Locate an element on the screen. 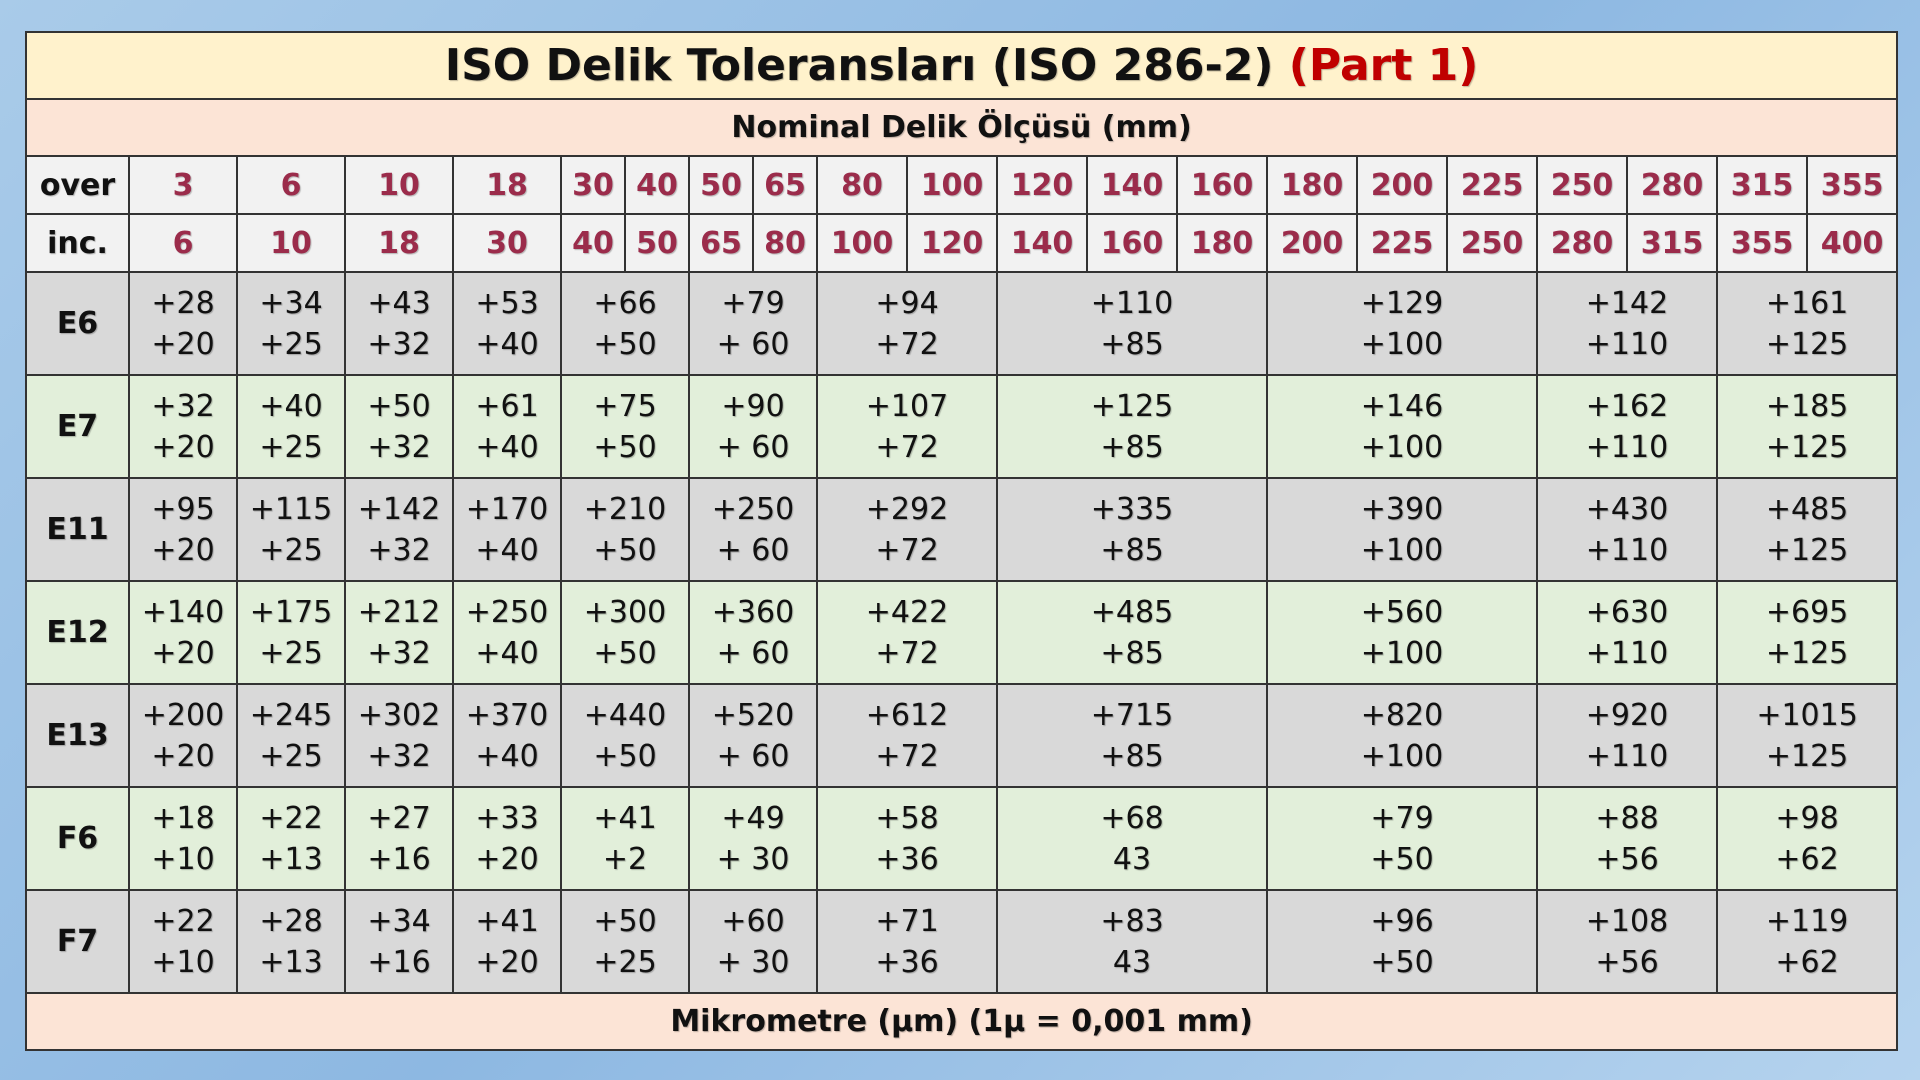 The width and height of the screenshot is (1920, 1080). row-label: inc. is located at coordinates (77, 243).